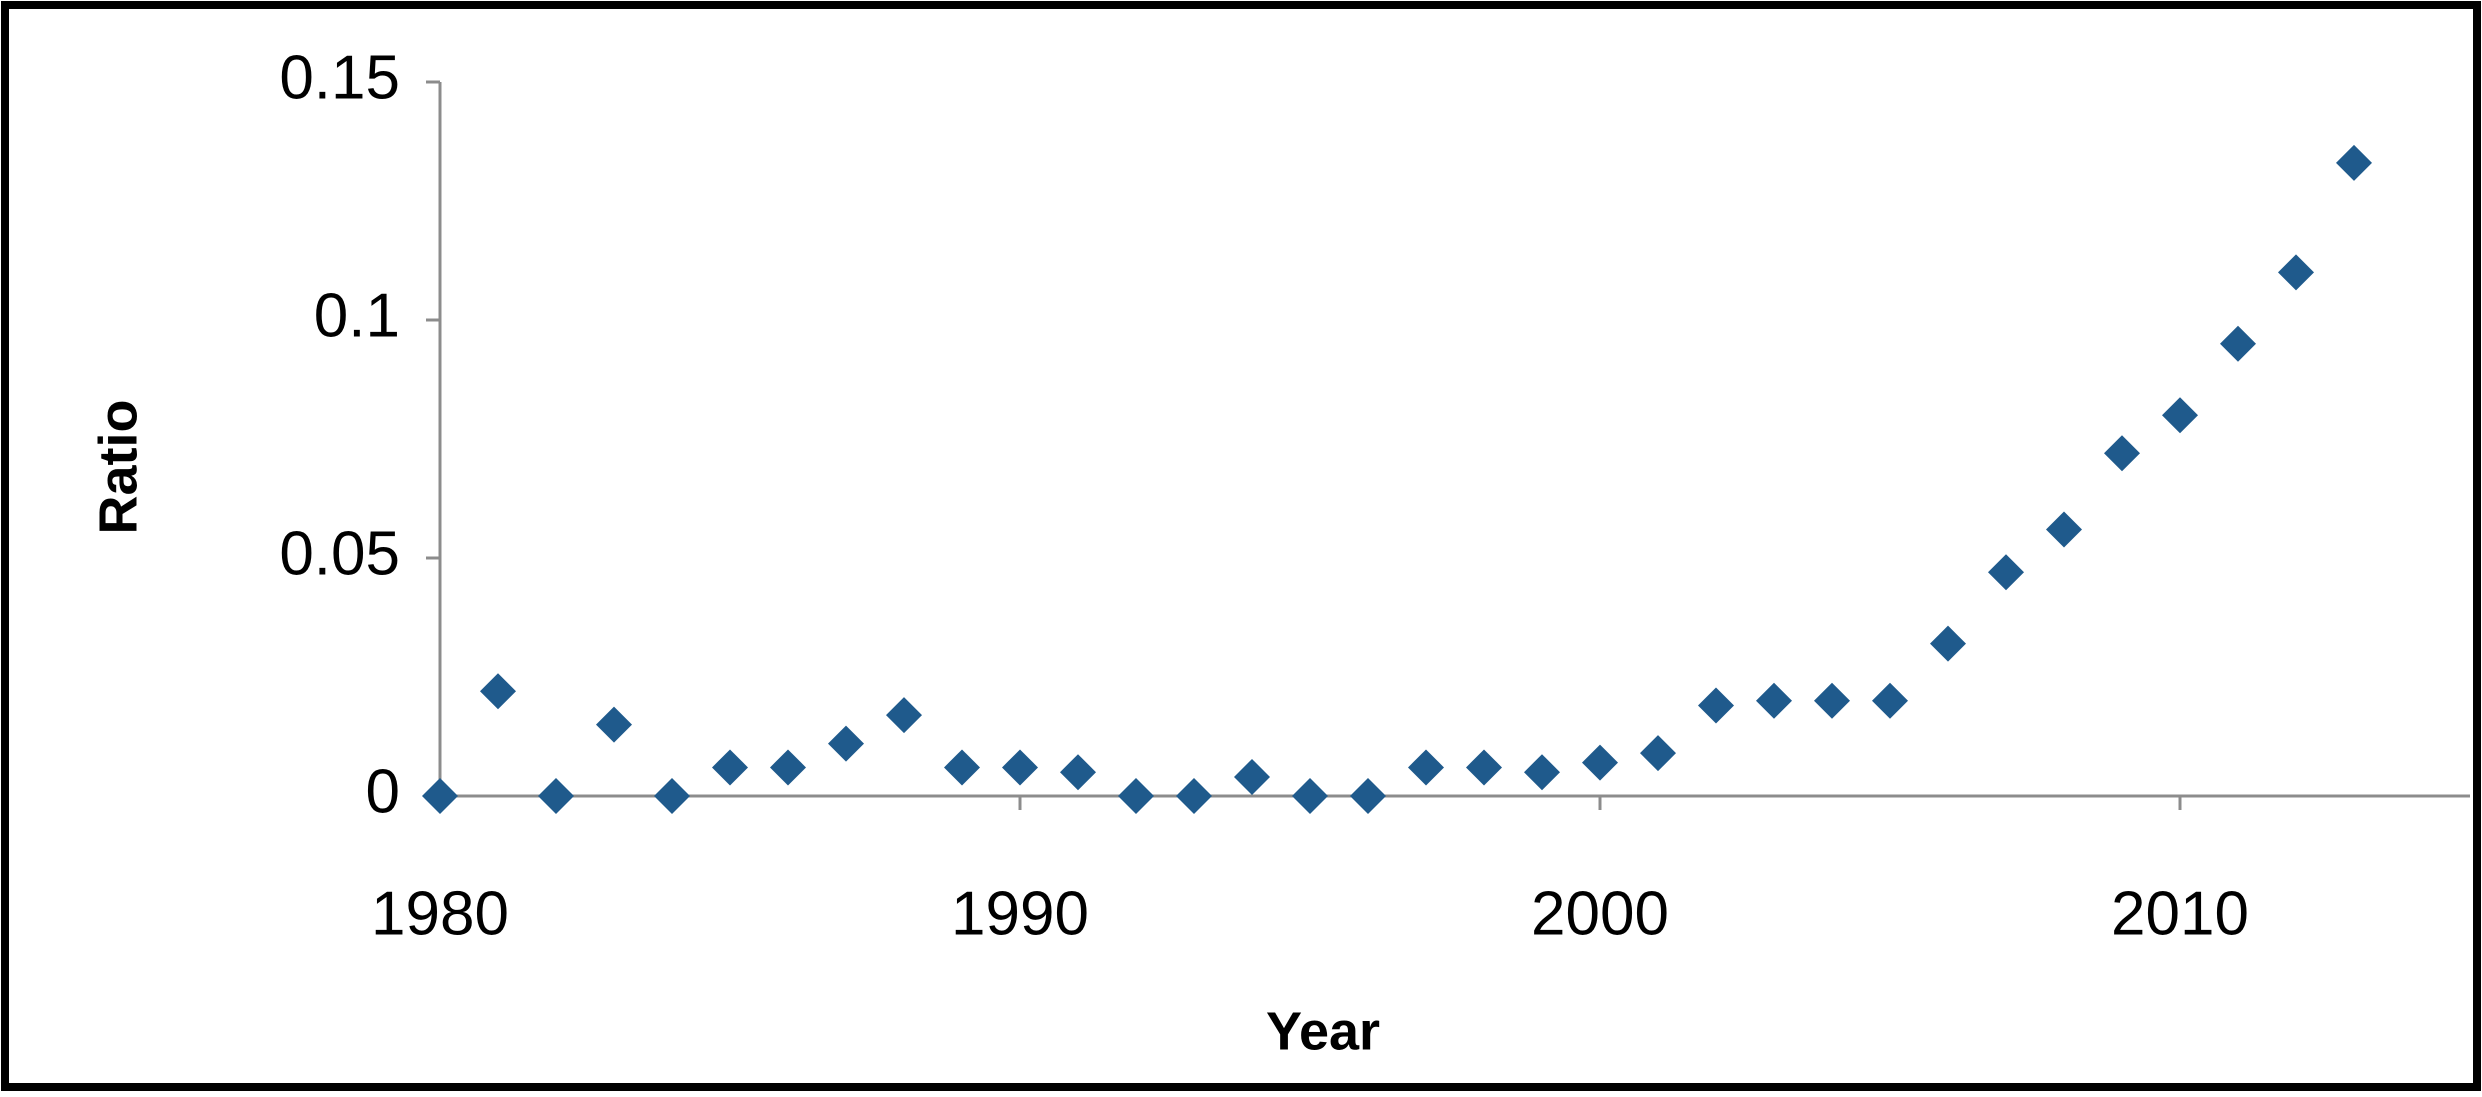 Image resolution: width=2482 pixels, height=1097 pixels. Describe the element at coordinates (118, 467) in the screenshot. I see `y-axis-title: Ratio` at that location.